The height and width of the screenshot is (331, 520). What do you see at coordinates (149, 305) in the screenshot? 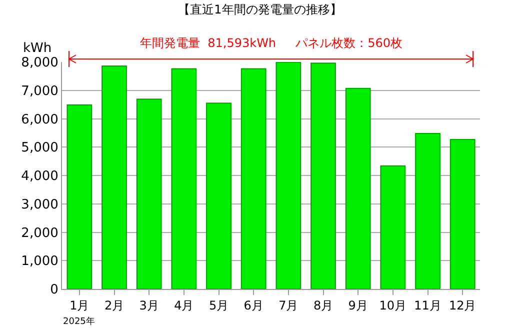
I see `x-tick-label: 3月` at bounding box center [149, 305].